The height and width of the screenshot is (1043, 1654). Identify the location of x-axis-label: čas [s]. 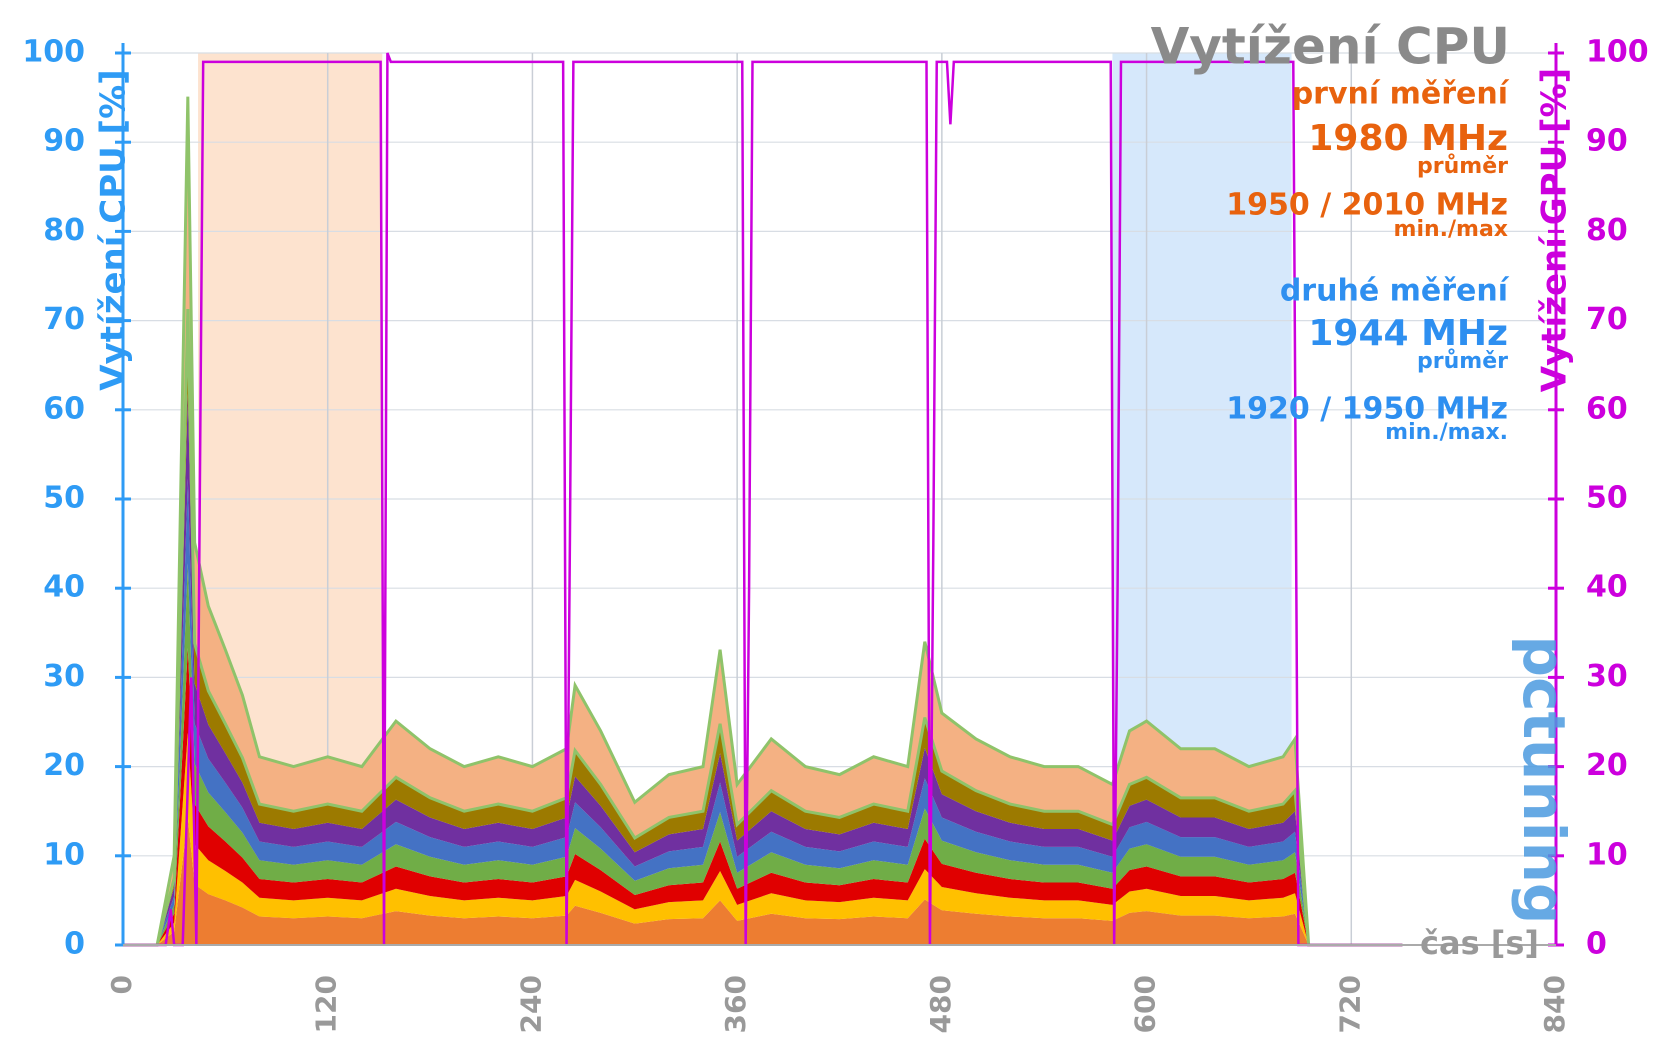
(1479, 943).